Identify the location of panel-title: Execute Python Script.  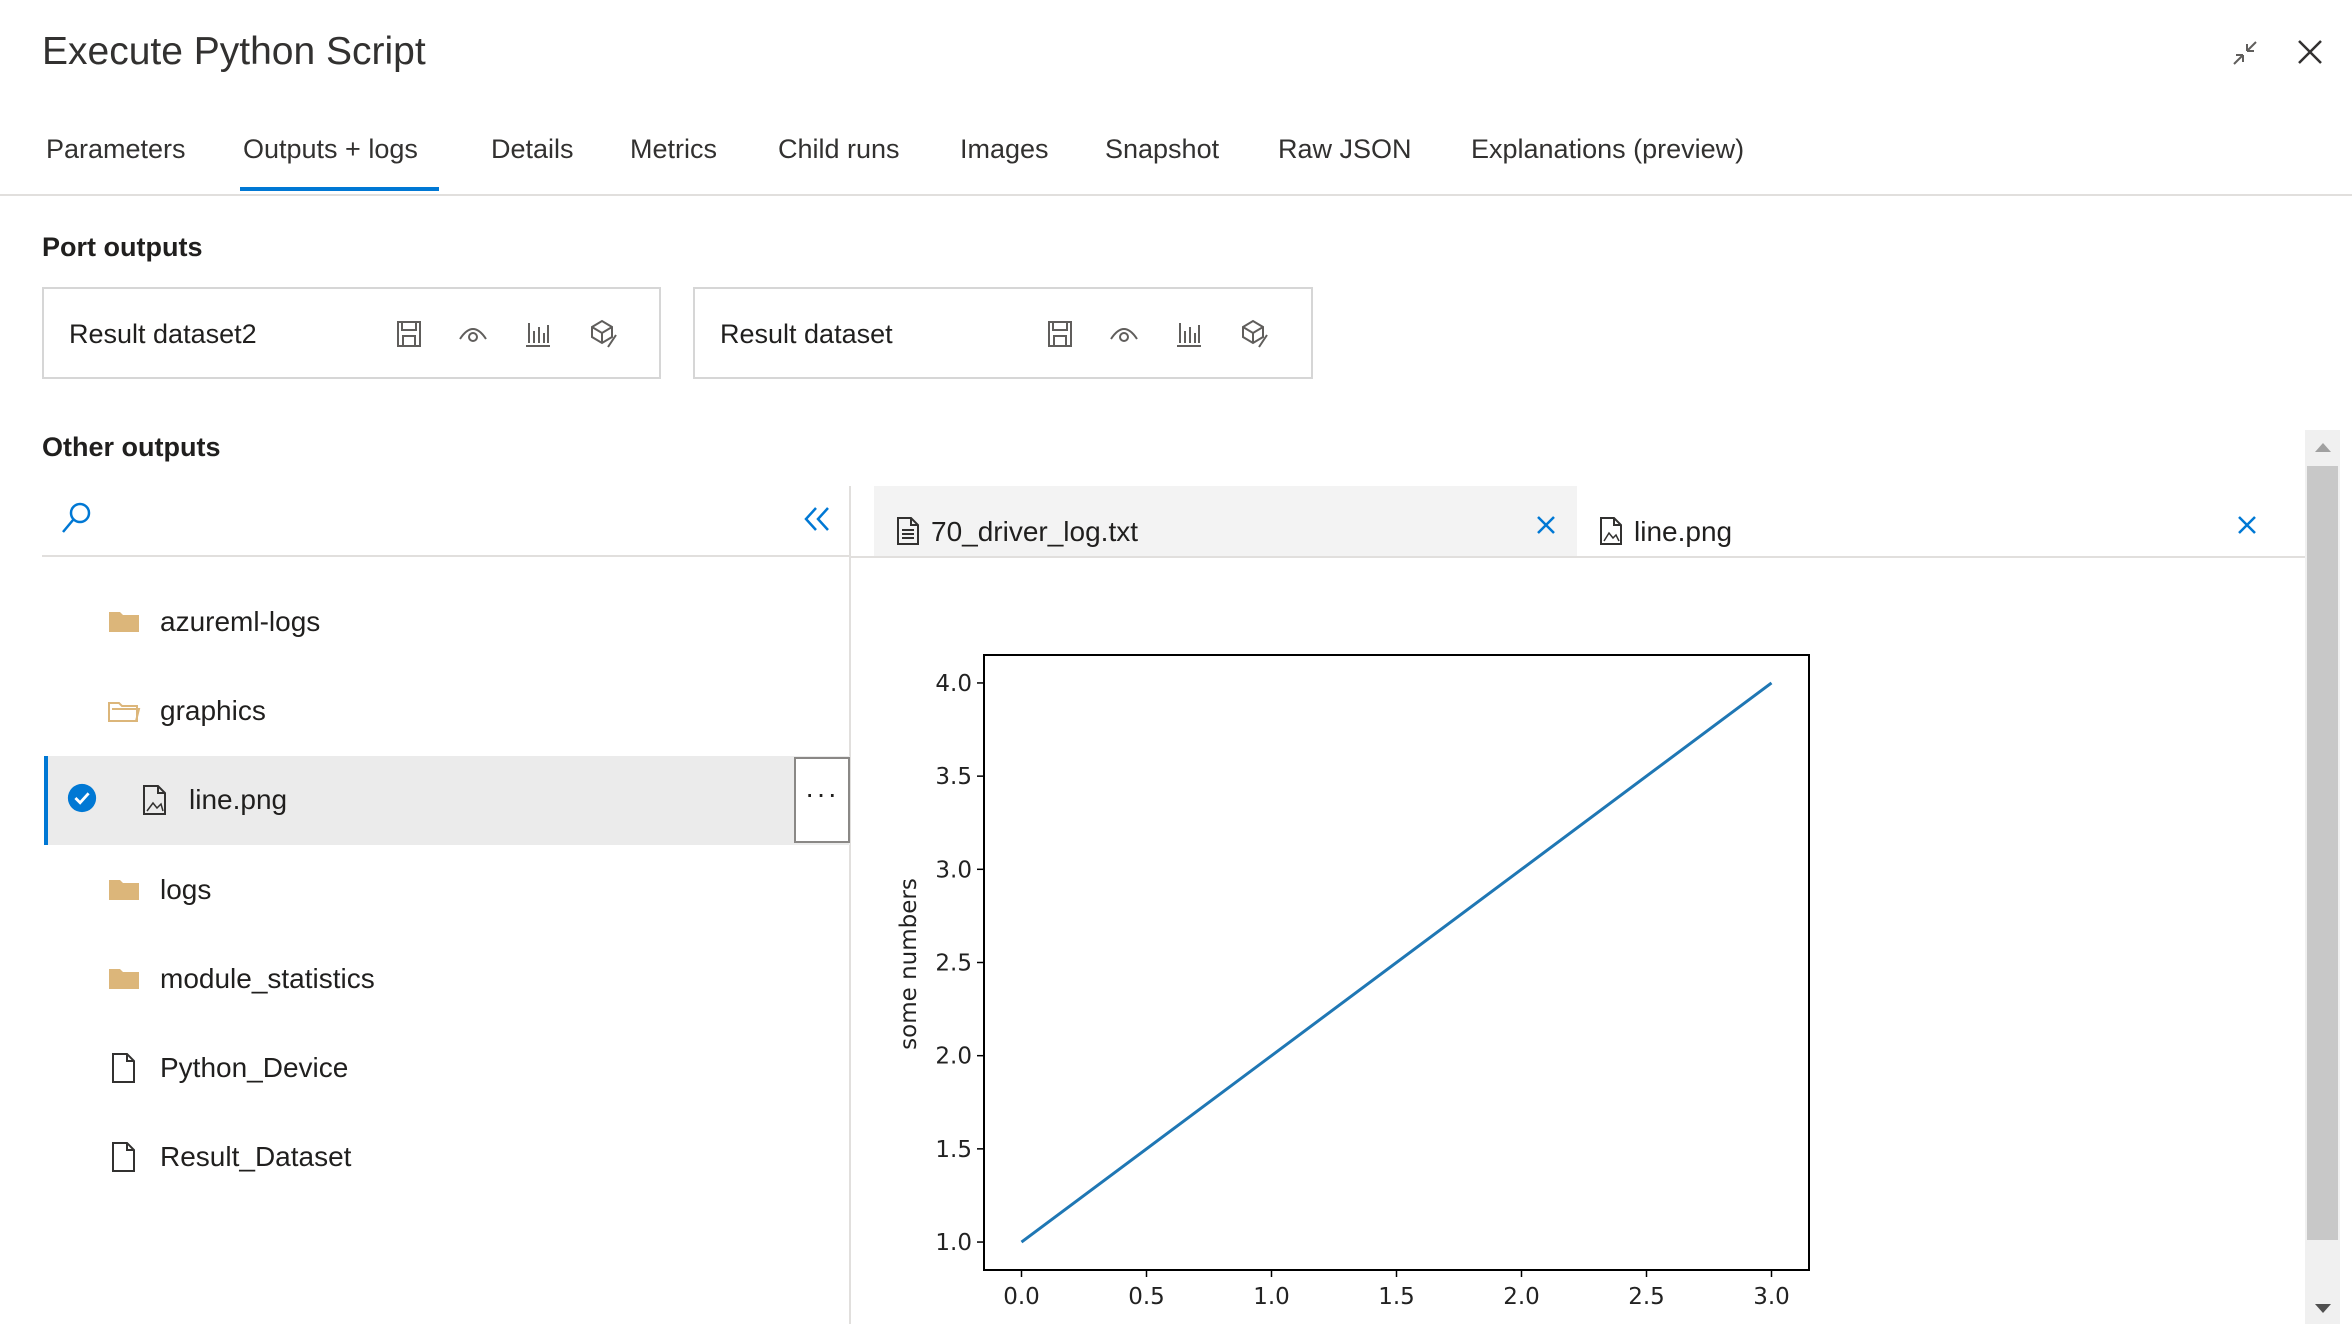
(234, 51).